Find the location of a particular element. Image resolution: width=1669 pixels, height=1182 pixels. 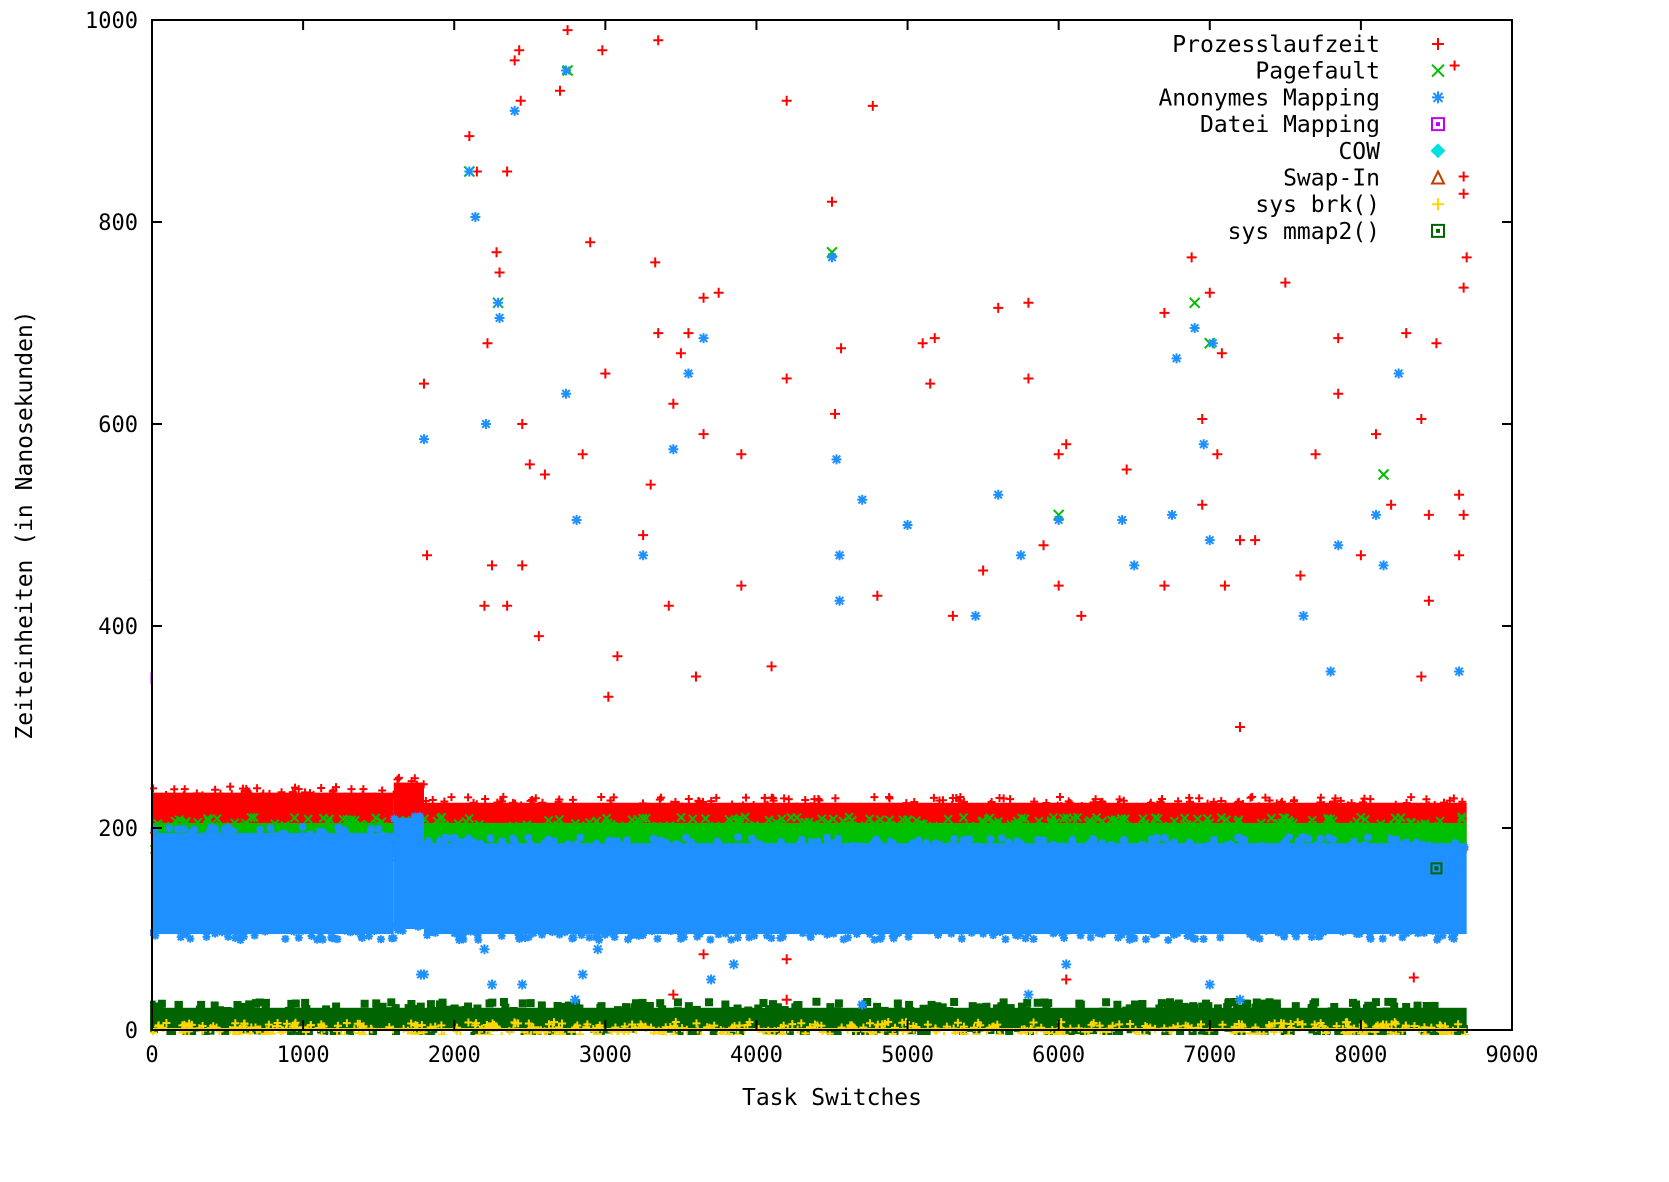

legend-label-sys-mmap2: sys mmap2() is located at coordinates (1304, 232).